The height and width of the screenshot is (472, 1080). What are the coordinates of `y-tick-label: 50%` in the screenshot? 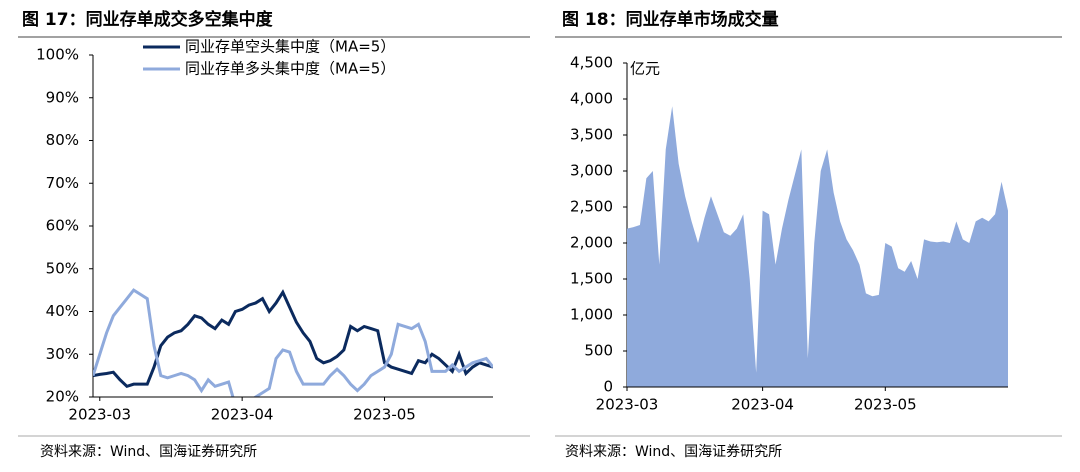 It's located at (62, 268).